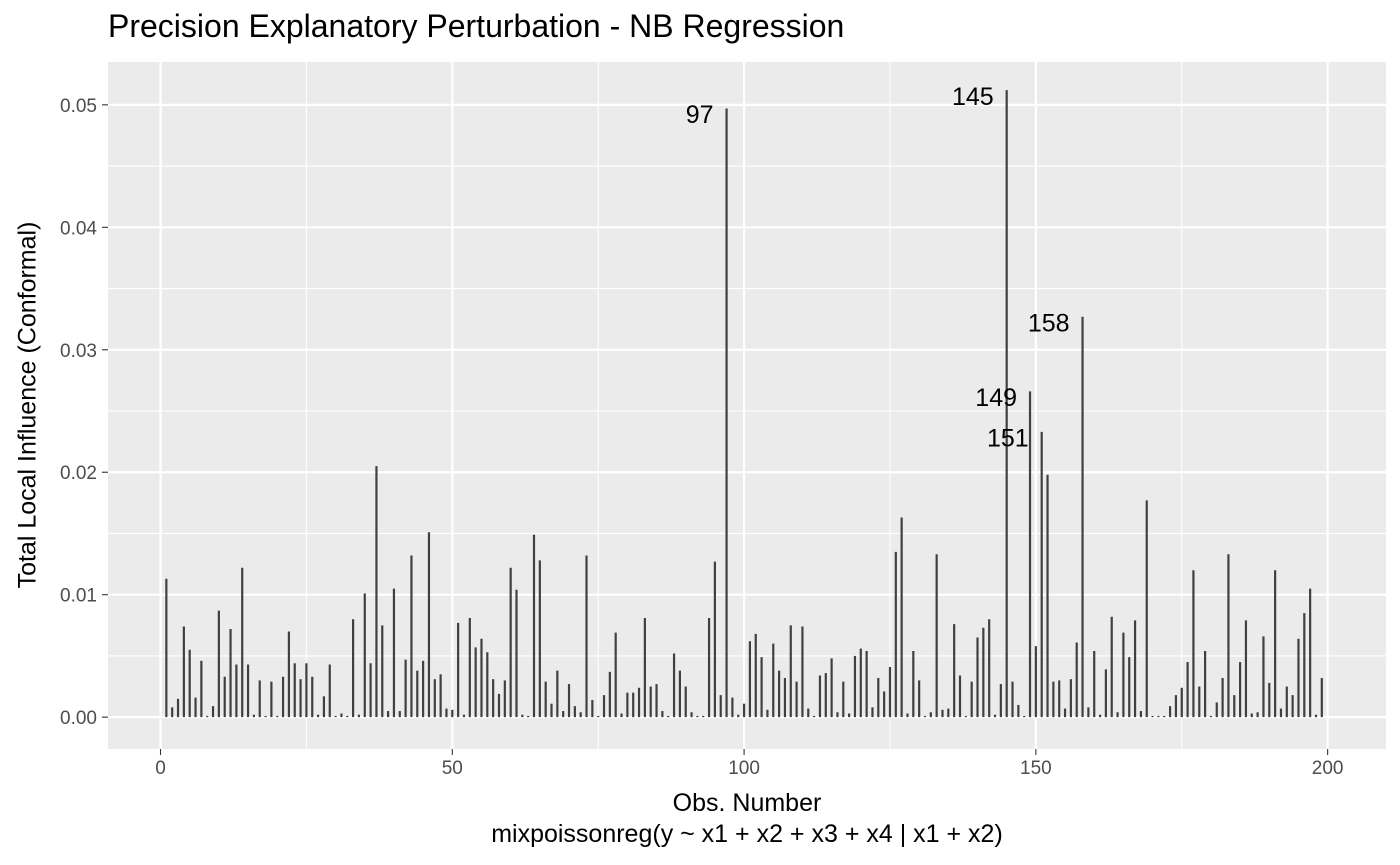 The image size is (1400, 865). What do you see at coordinates (84, 412) in the screenshot?
I see `y-axis: 0.00 0.01 0.02 0.03 0.04 0.05` at bounding box center [84, 412].